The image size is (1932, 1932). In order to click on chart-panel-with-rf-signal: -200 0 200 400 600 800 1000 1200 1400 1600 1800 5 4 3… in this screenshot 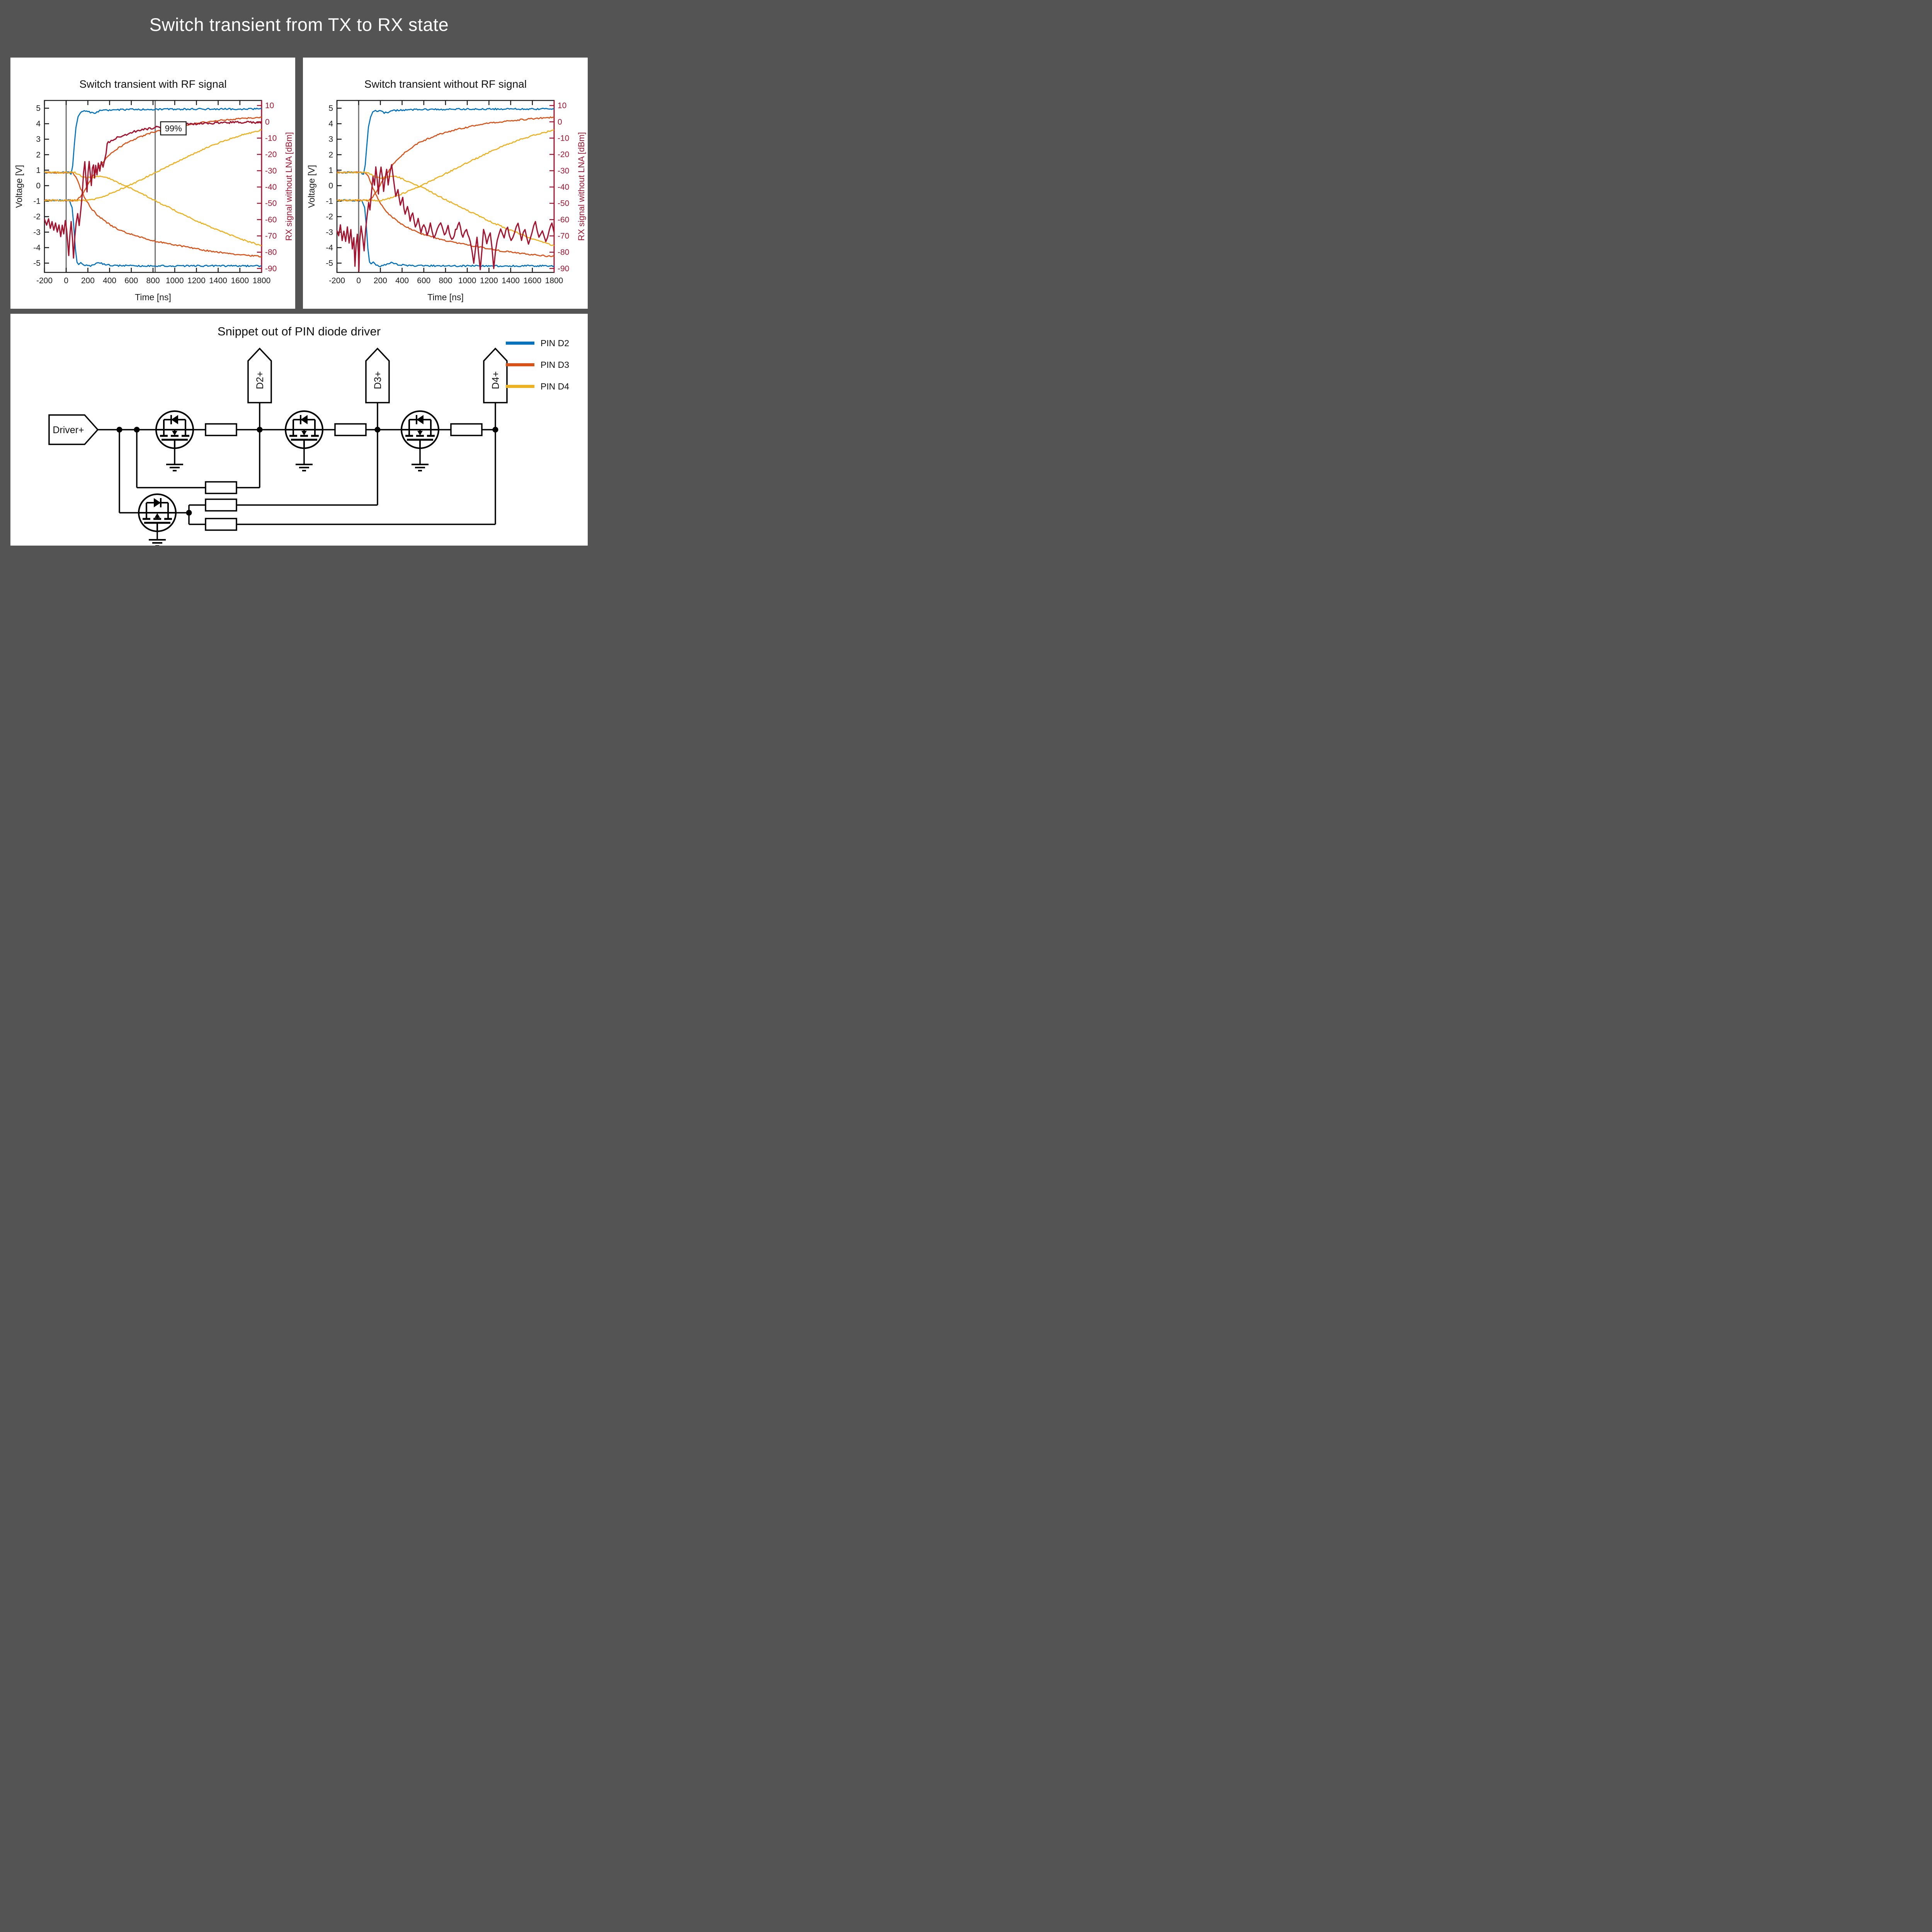, I will do `click(152, 184)`.